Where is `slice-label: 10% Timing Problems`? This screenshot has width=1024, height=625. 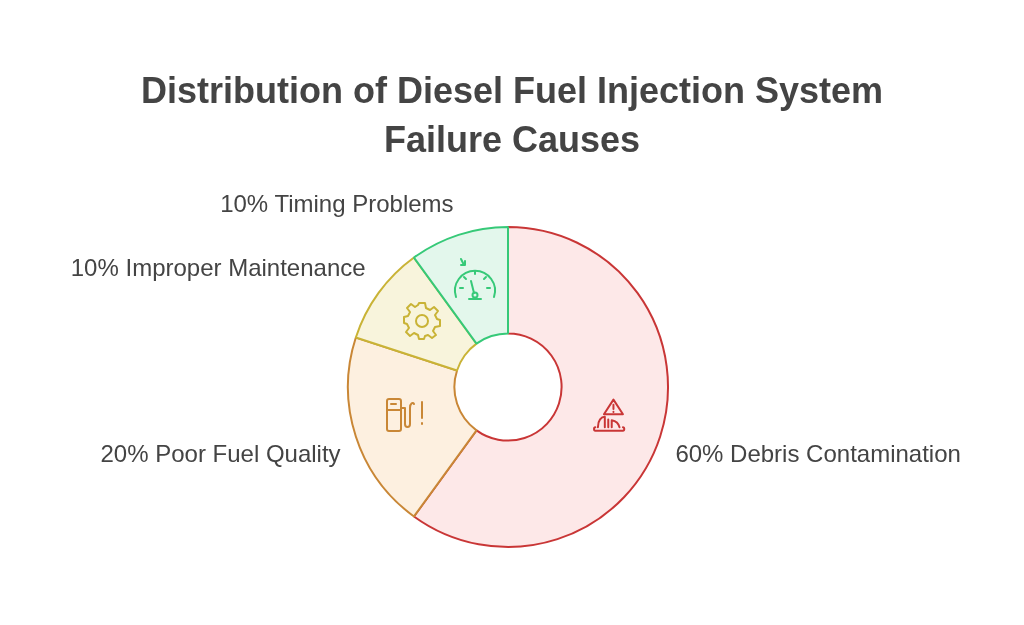 slice-label: 10% Timing Problems is located at coordinates (337, 204).